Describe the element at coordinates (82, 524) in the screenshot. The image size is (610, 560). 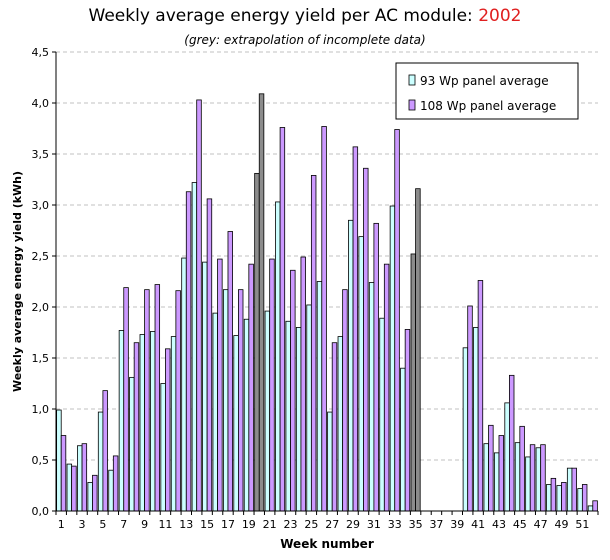
I see `x-tick-label: 3` at that location.